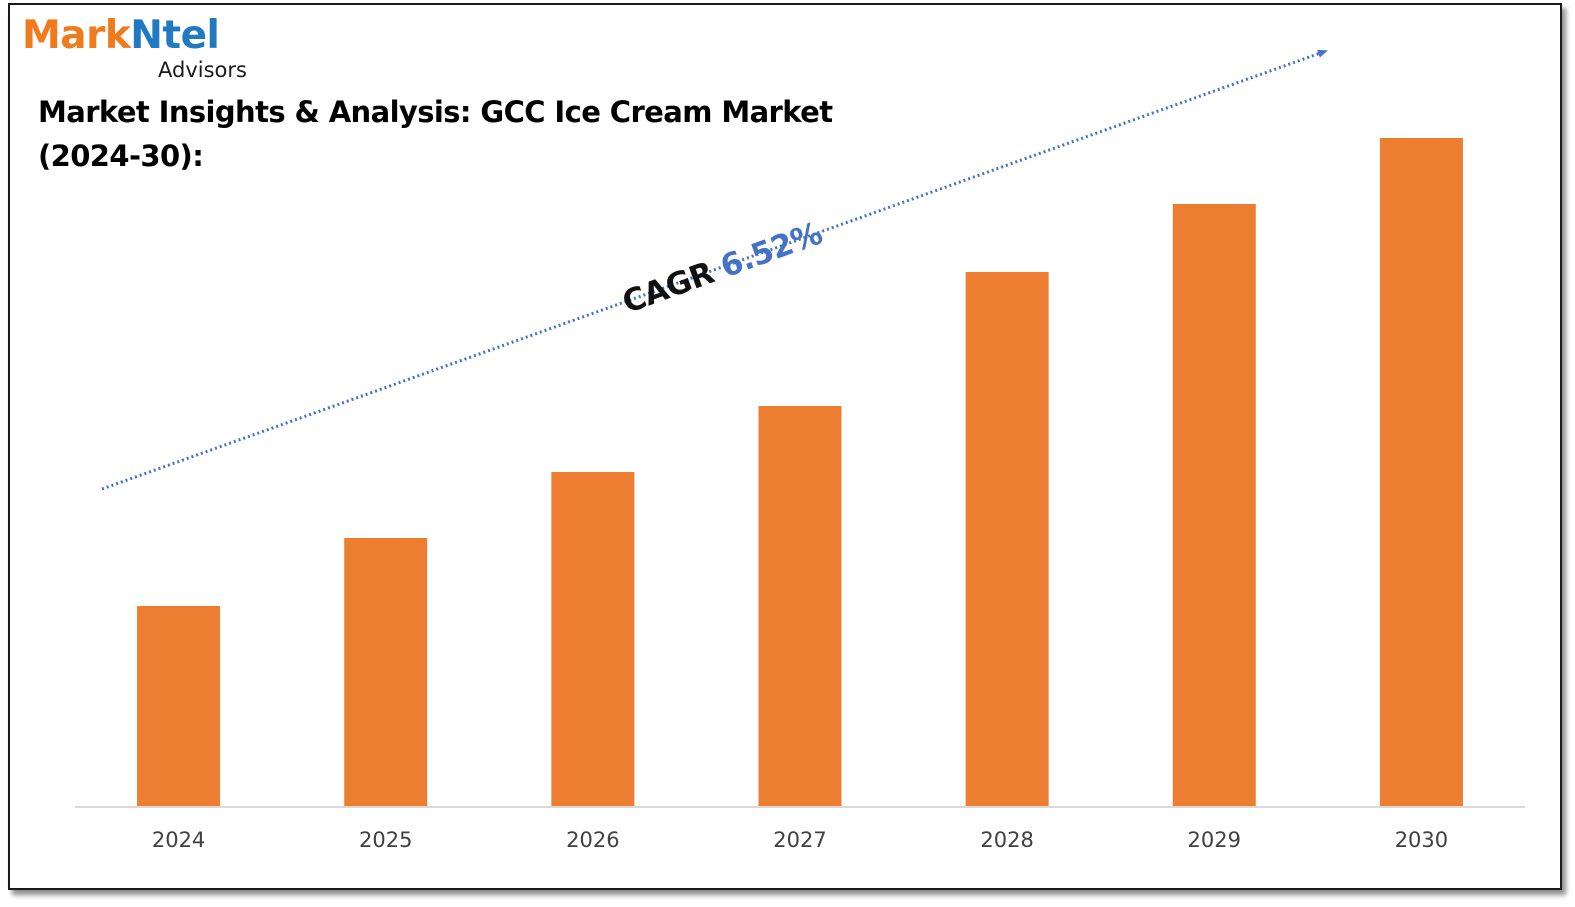 This screenshot has width=1575, height=907. What do you see at coordinates (1421, 472) in the screenshot?
I see `bar-2030` at bounding box center [1421, 472].